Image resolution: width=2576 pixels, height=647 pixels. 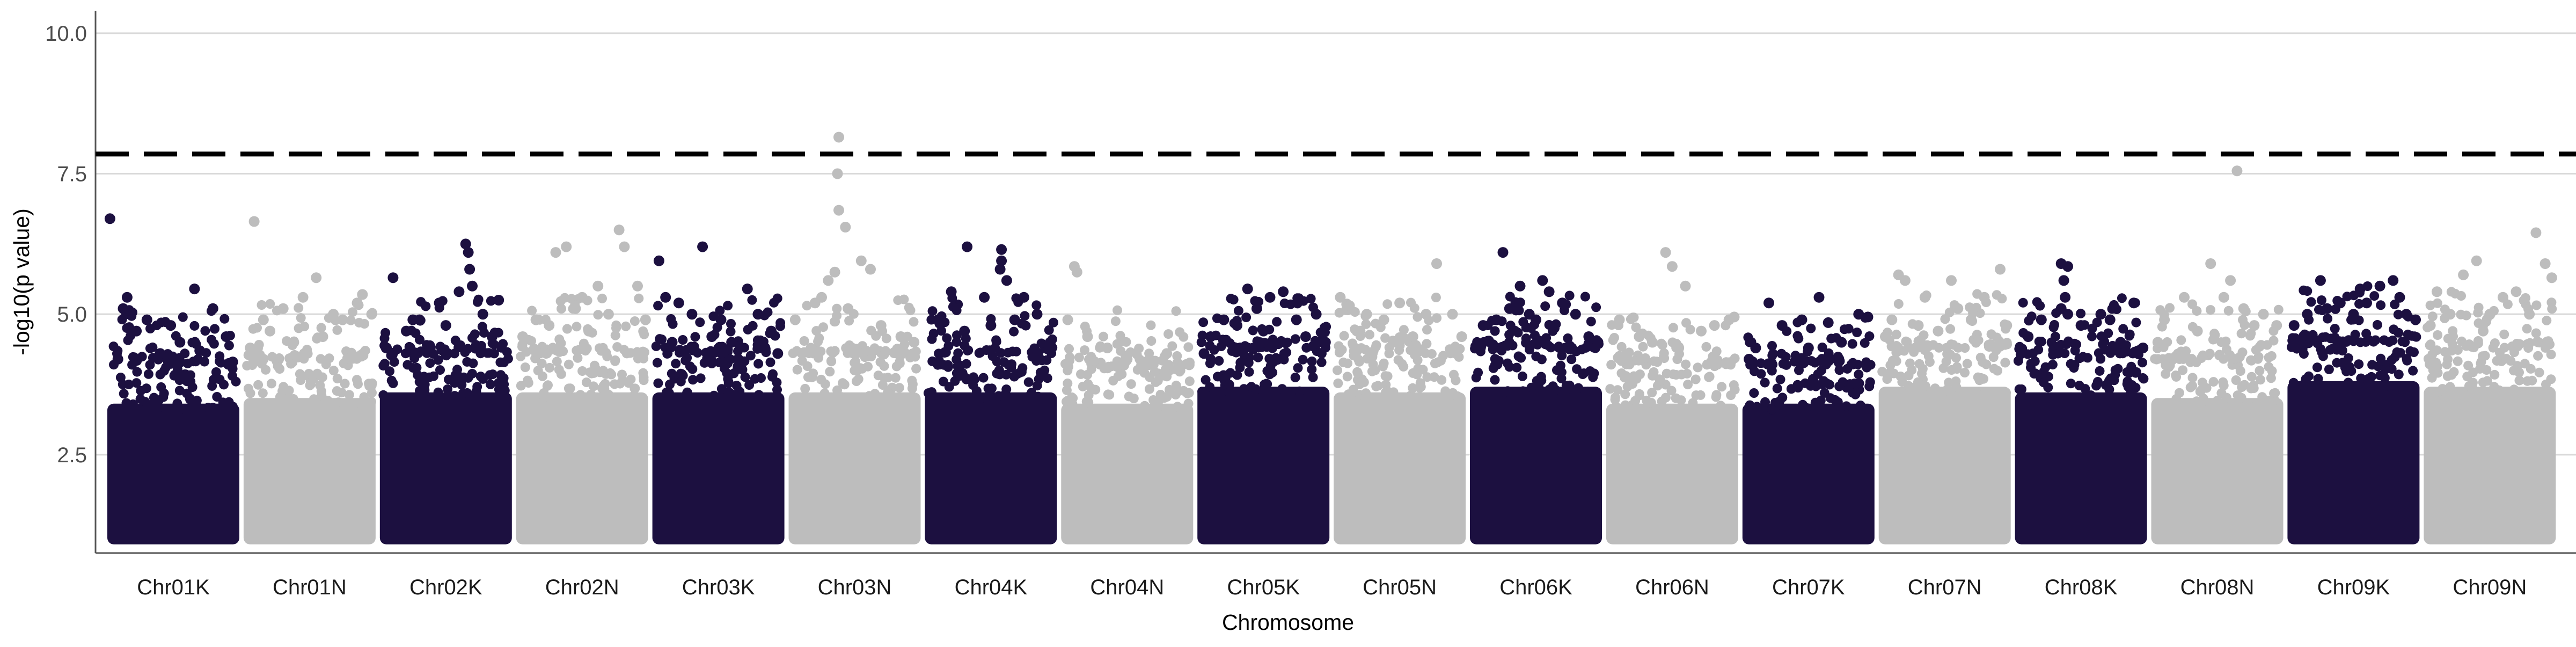 I want to click on chromosome-group-Chr03N, so click(x=854, y=338).